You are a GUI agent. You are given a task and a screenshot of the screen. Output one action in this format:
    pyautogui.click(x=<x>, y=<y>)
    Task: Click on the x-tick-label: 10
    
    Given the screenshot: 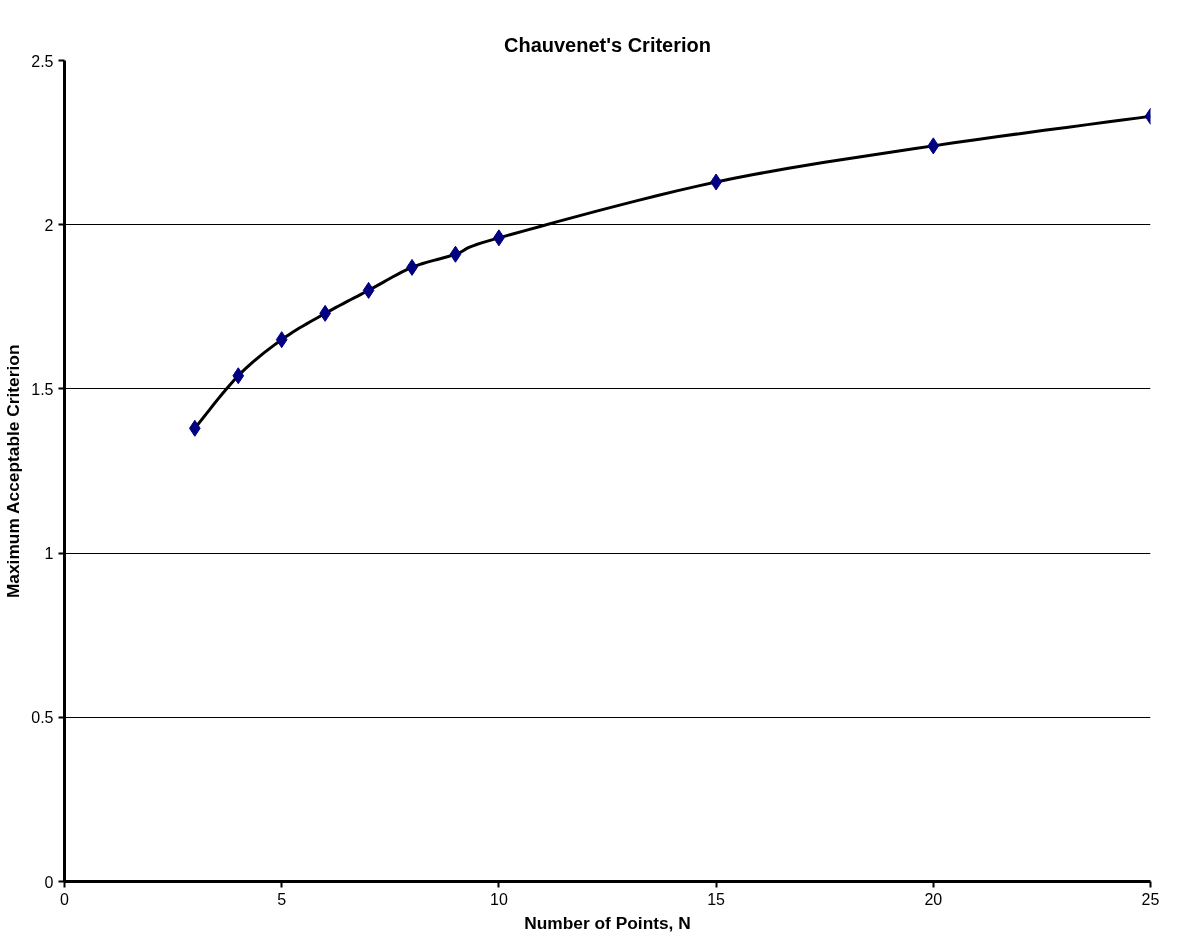 What is the action you would take?
    pyautogui.click(x=499, y=899)
    